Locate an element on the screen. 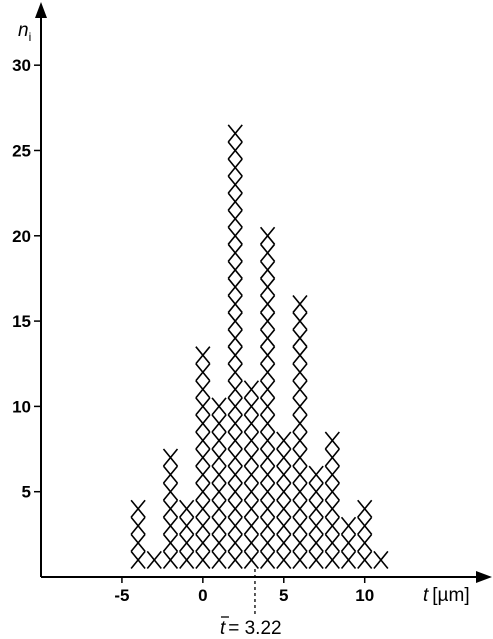  x-axis-label: t [µm] is located at coordinates (446, 595).